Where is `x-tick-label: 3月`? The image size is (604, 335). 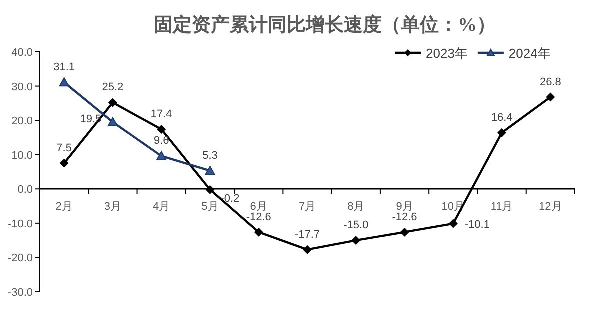
x-tick-label: 3月 is located at coordinates (113, 207).